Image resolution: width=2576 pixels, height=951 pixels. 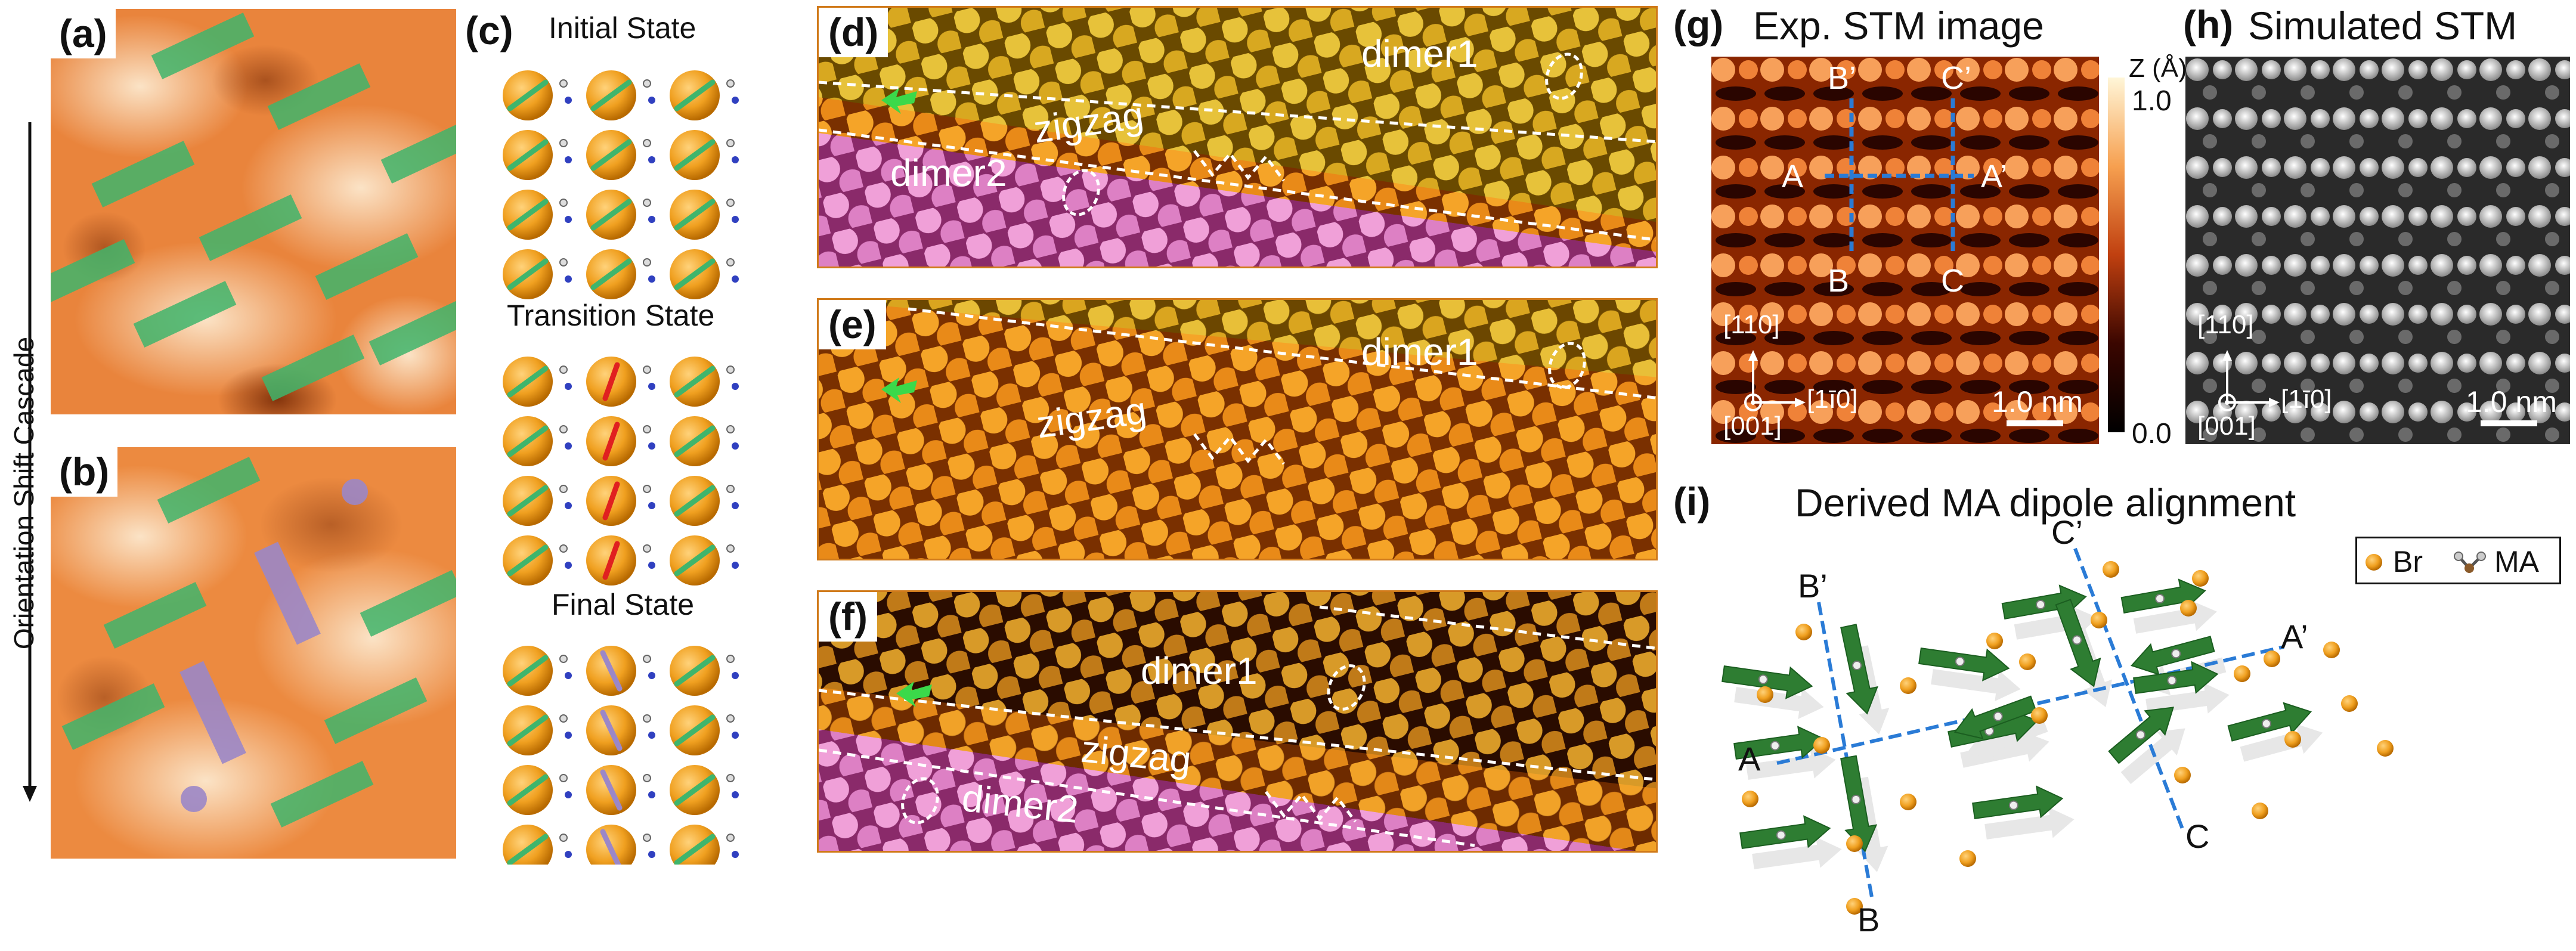 What do you see at coordinates (2067, 532) in the screenshot?
I see `i-point-c-prime: C’` at bounding box center [2067, 532].